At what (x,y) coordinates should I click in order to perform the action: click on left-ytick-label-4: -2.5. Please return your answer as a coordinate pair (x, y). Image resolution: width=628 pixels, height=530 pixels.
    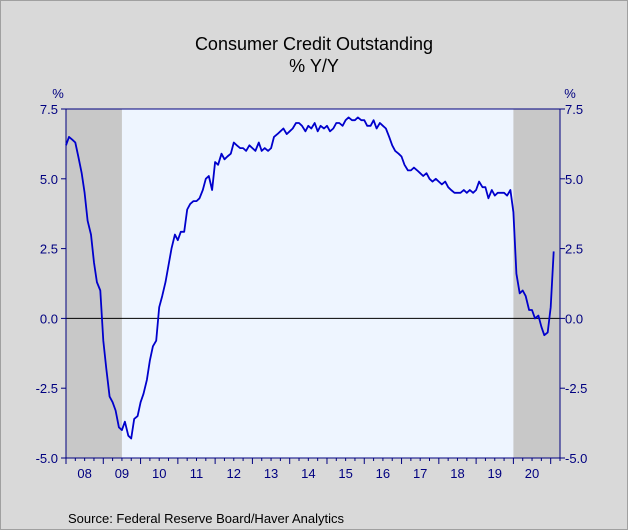
    Looking at the image, I should click on (47, 388).